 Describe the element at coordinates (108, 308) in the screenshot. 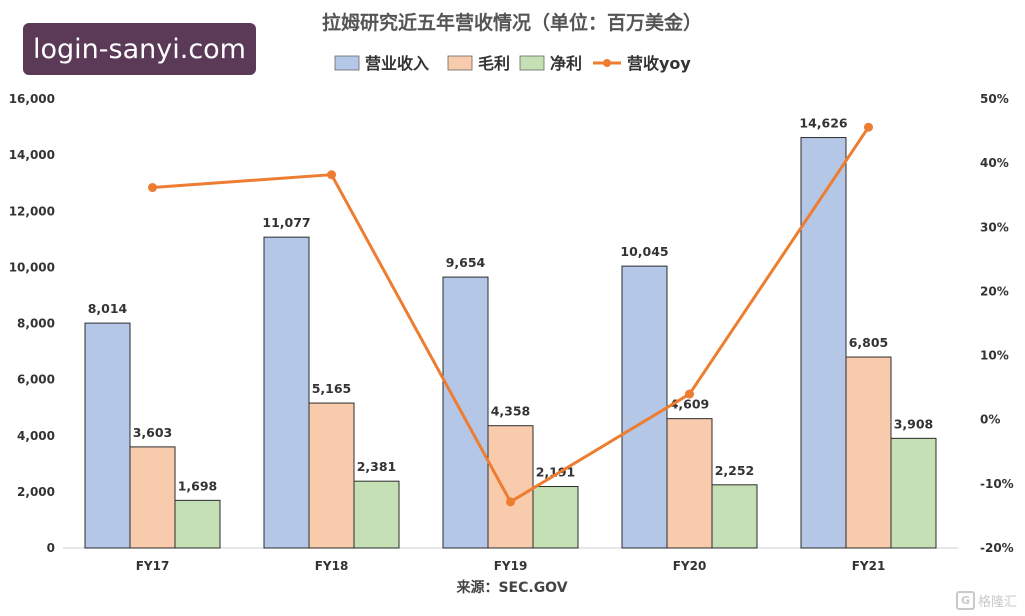

I see `bar-data-label: 8,014` at that location.